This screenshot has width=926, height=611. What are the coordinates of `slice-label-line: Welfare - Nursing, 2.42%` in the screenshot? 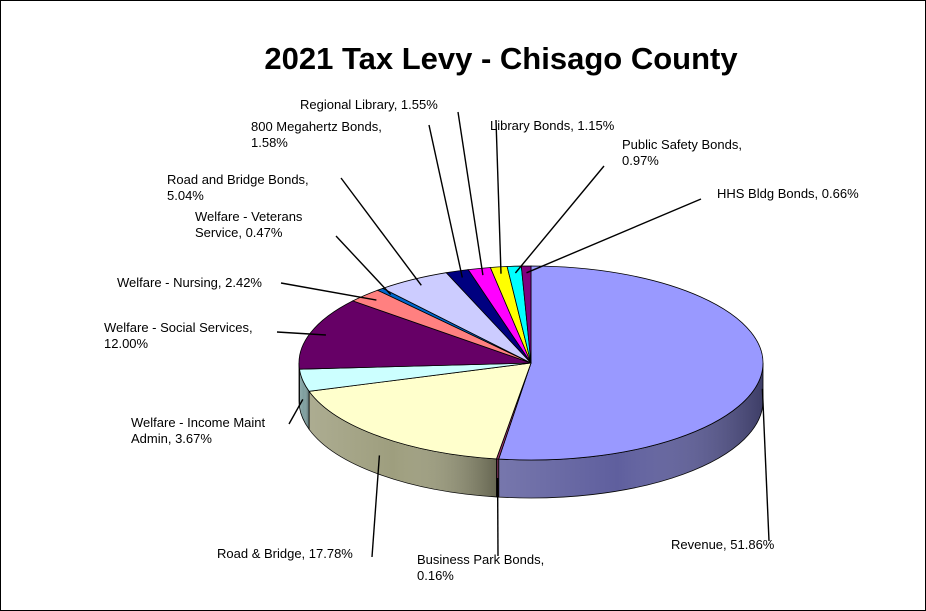 It's located at (189, 282).